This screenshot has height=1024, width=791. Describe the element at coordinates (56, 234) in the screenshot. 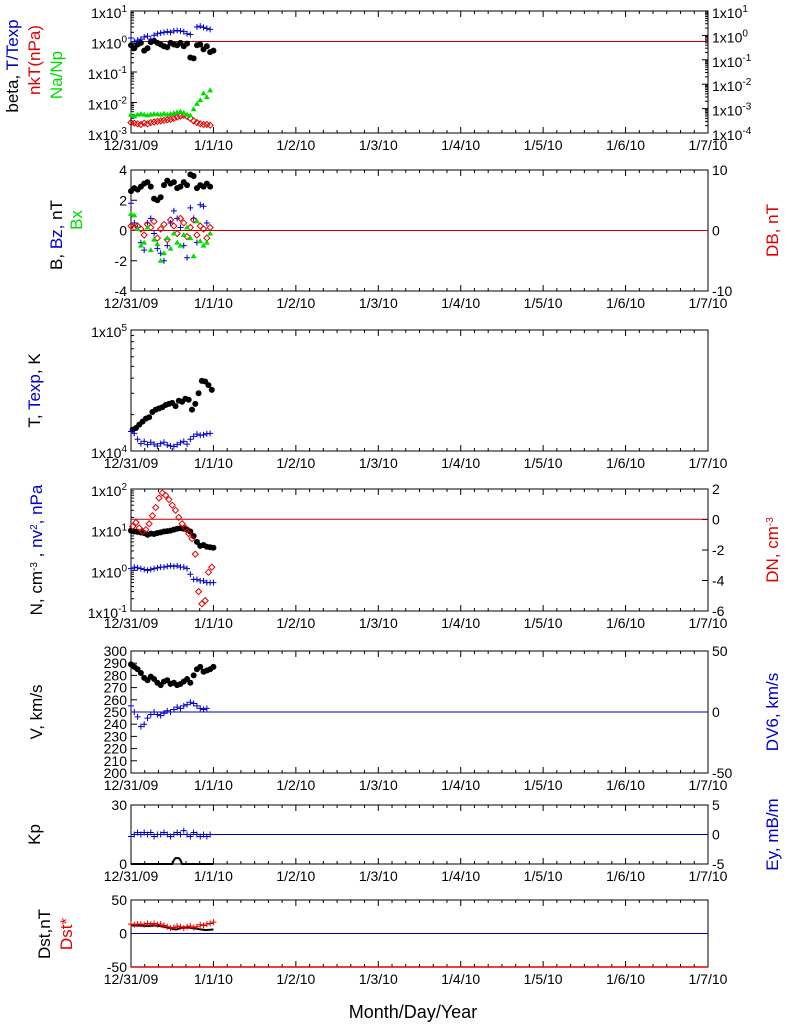

I see `y-axis-label-left-part: Bz,` at that location.